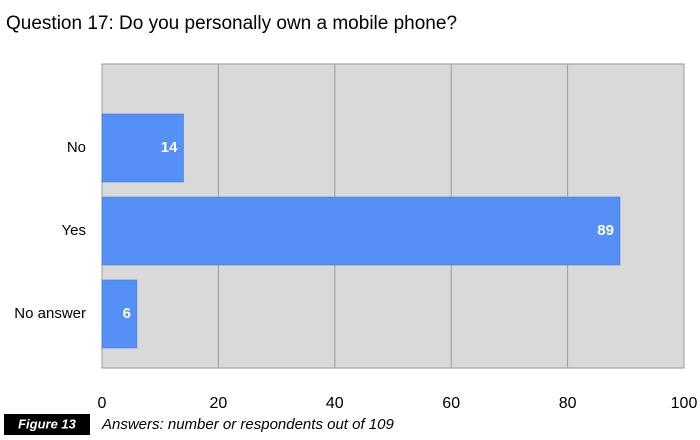 The image size is (700, 440). What do you see at coordinates (605, 230) in the screenshot?
I see `data-label: 89` at bounding box center [605, 230].